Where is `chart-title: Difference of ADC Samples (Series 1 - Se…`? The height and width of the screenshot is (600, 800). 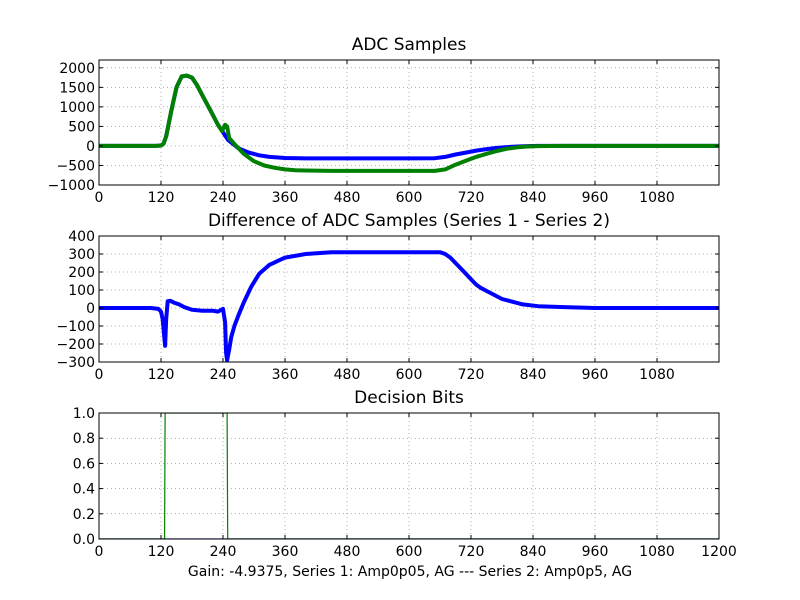 chart-title: Difference of ADC Samples (Series 1 - Se… is located at coordinates (409, 221).